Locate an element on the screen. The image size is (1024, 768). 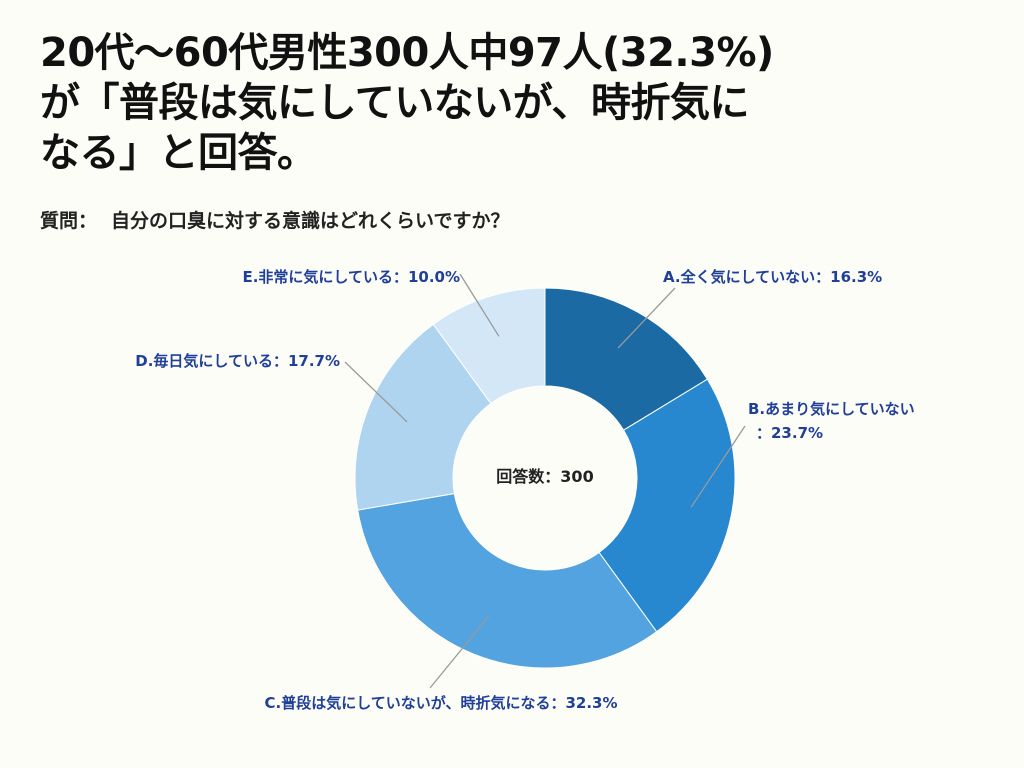
slice-label-e: E.非常に気にしている：10.0% is located at coordinates (351, 277).